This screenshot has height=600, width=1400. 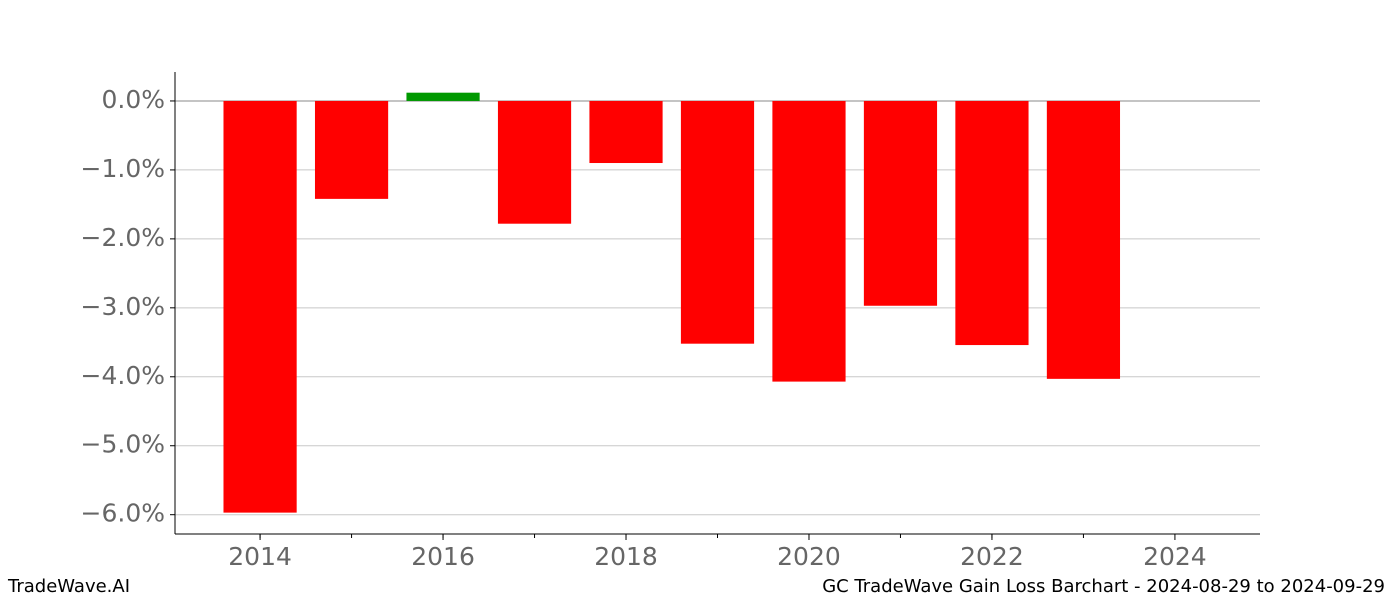 I want to click on y-tick-label: 0.0%, so click(x=133, y=99).